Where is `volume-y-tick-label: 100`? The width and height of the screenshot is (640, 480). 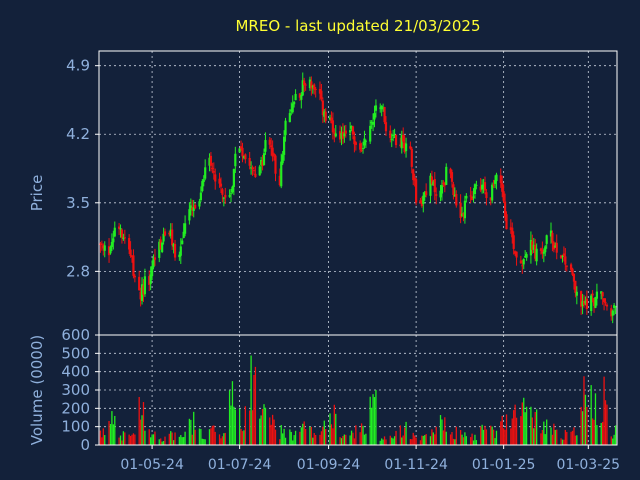
volume-y-tick-label: 100 is located at coordinates (75, 427).